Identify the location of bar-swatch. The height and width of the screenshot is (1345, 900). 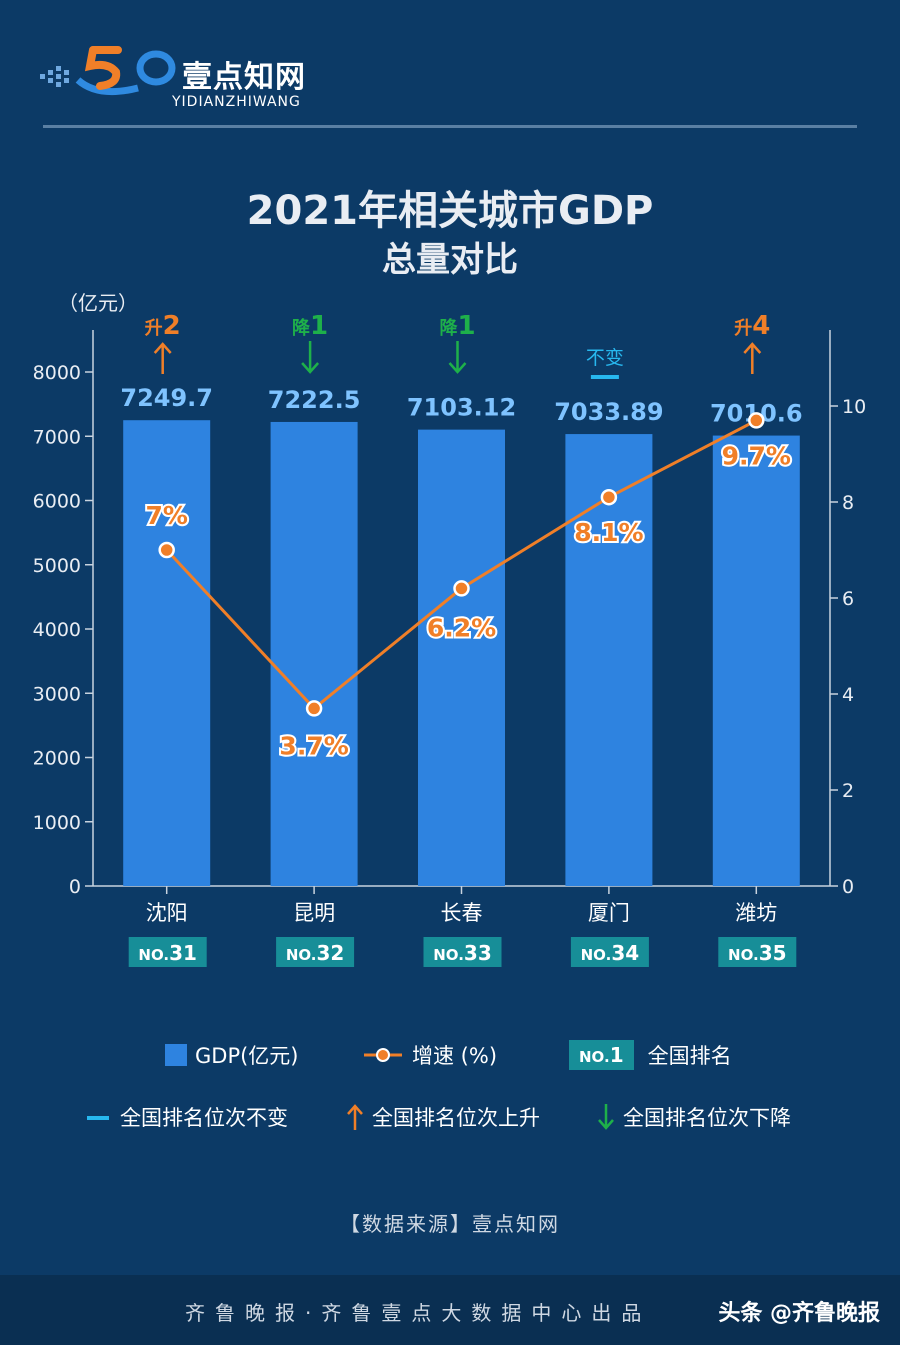
(176, 1055).